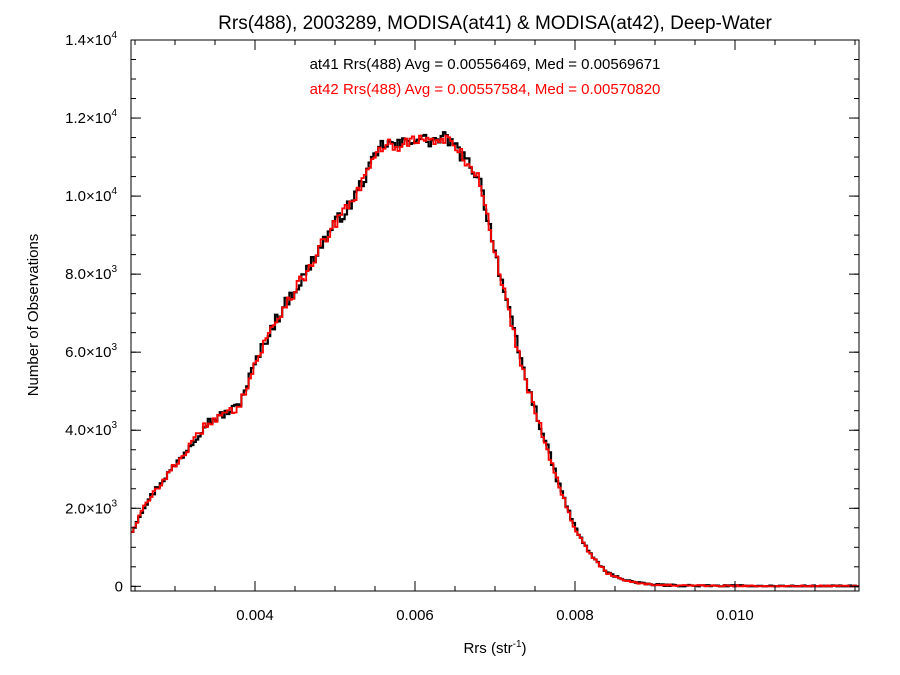 The image size is (900, 675). I want to click on y-tick-label: 8.0×10³, so click(91, 273).